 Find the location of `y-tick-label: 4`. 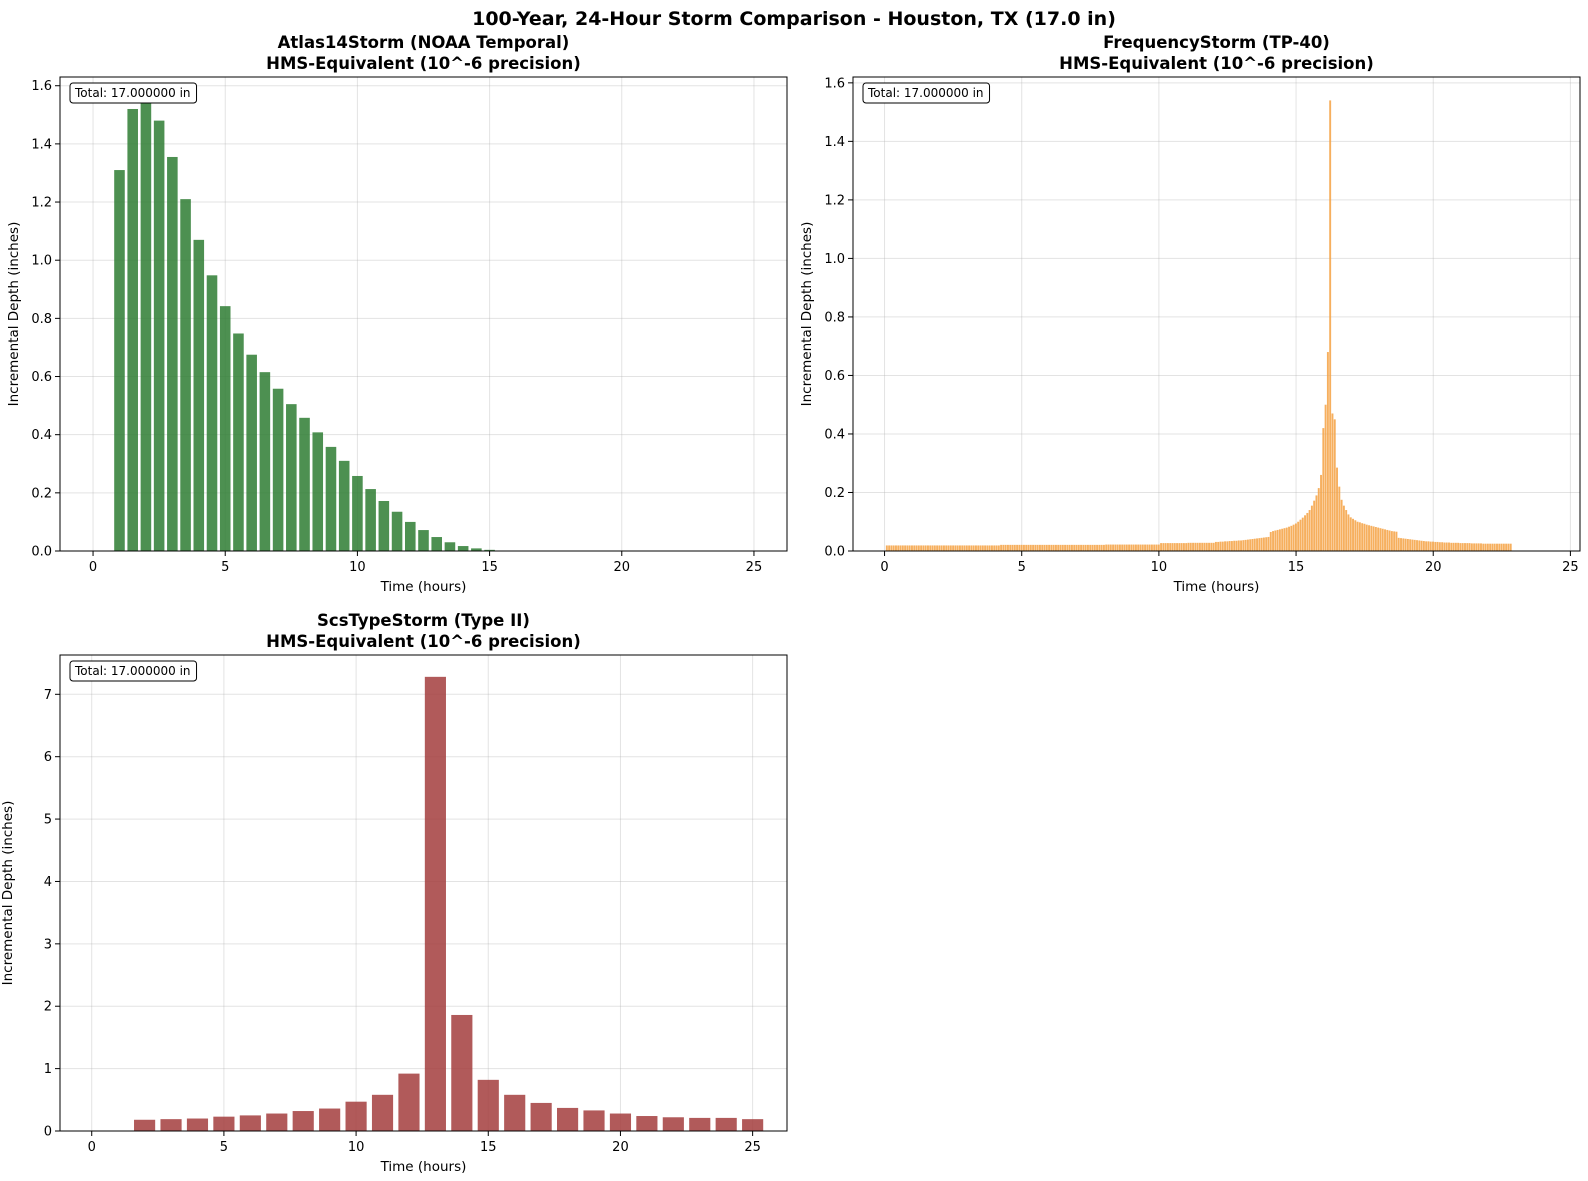

y-tick-label: 4 is located at coordinates (48, 882).